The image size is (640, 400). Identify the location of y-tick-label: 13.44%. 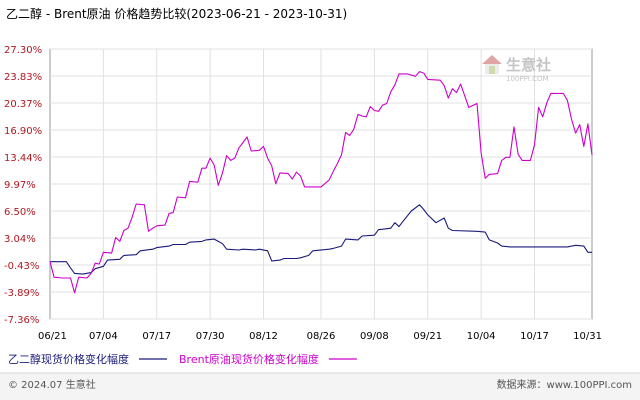
(23, 158).